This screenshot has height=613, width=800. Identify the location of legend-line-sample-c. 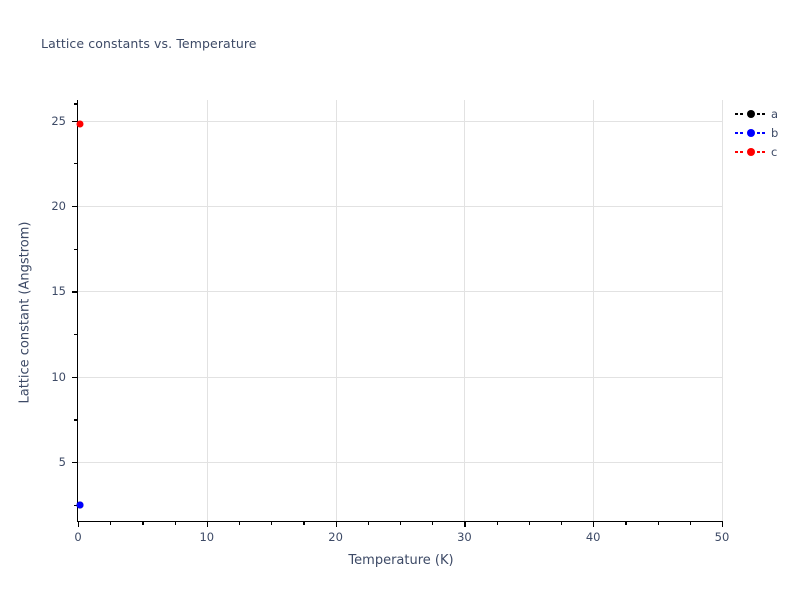
(750, 152).